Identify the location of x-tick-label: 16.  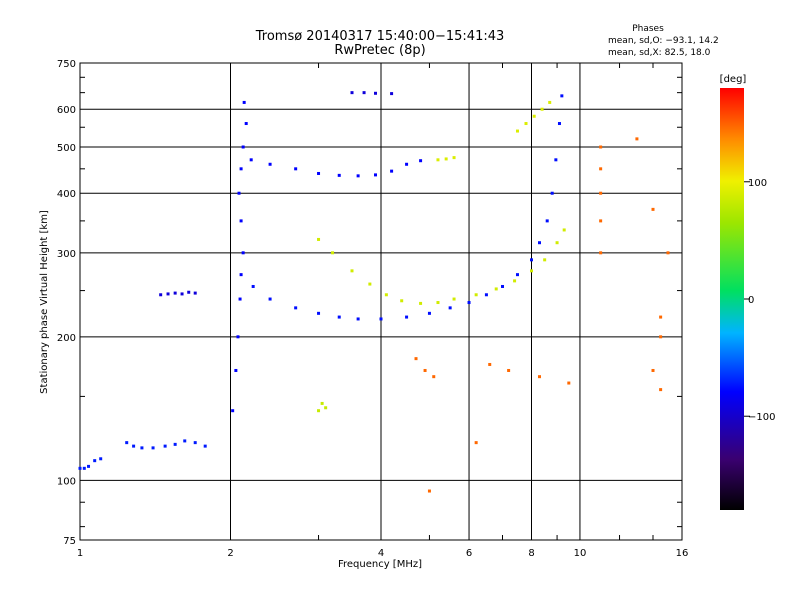
(682, 553).